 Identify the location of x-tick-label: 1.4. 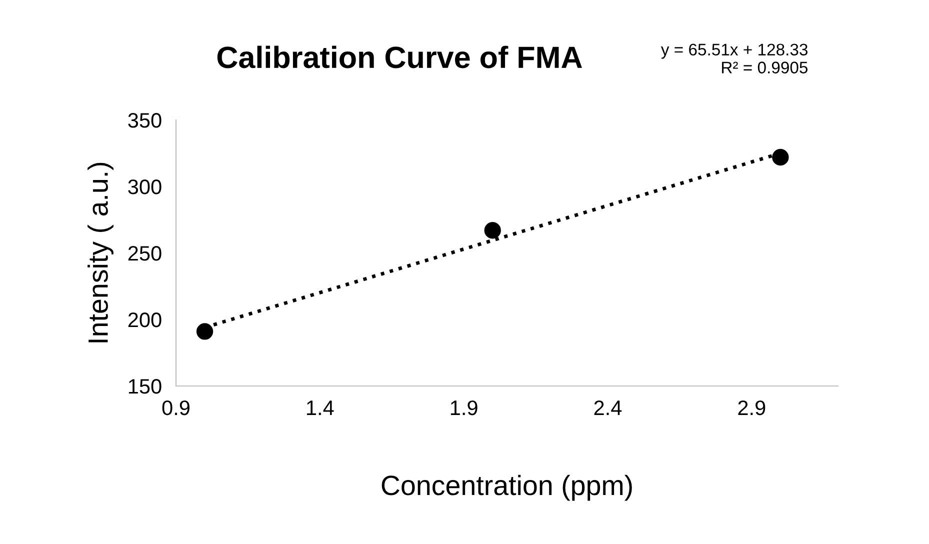
(320, 407).